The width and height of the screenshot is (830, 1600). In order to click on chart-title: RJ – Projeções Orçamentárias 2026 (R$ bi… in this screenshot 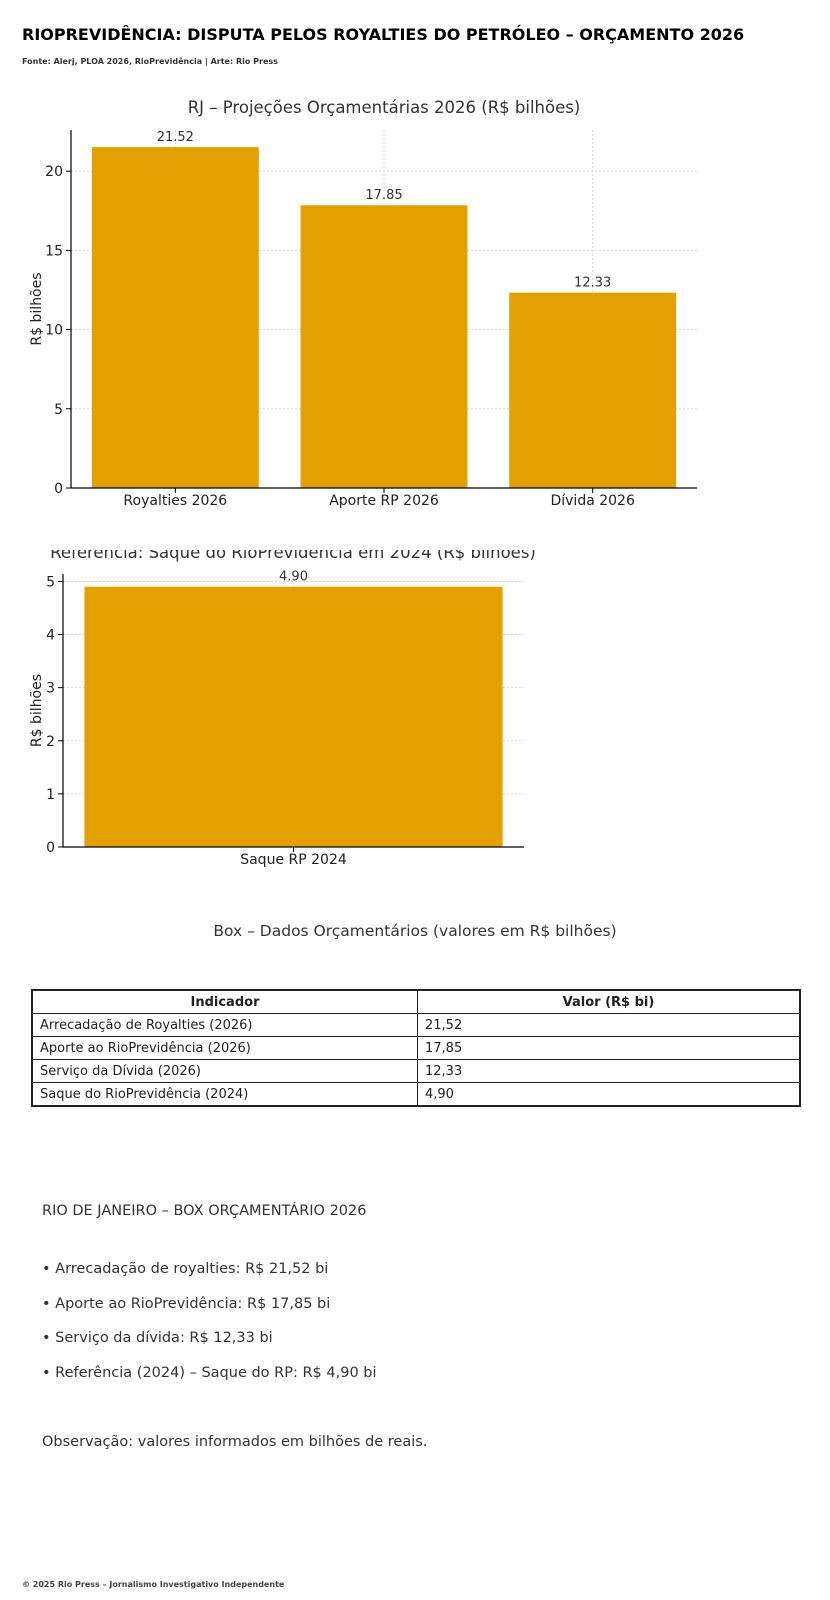, I will do `click(384, 107)`.